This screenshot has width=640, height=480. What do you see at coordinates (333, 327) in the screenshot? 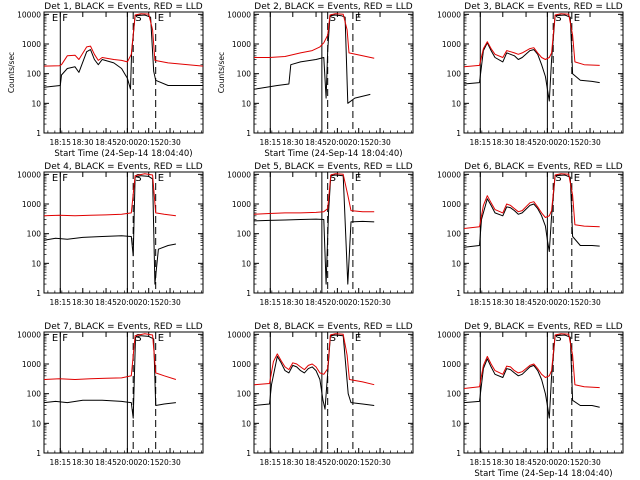
I see `chart-title: Det 8, BLACK = Events, RED = LLD` at bounding box center [333, 327].